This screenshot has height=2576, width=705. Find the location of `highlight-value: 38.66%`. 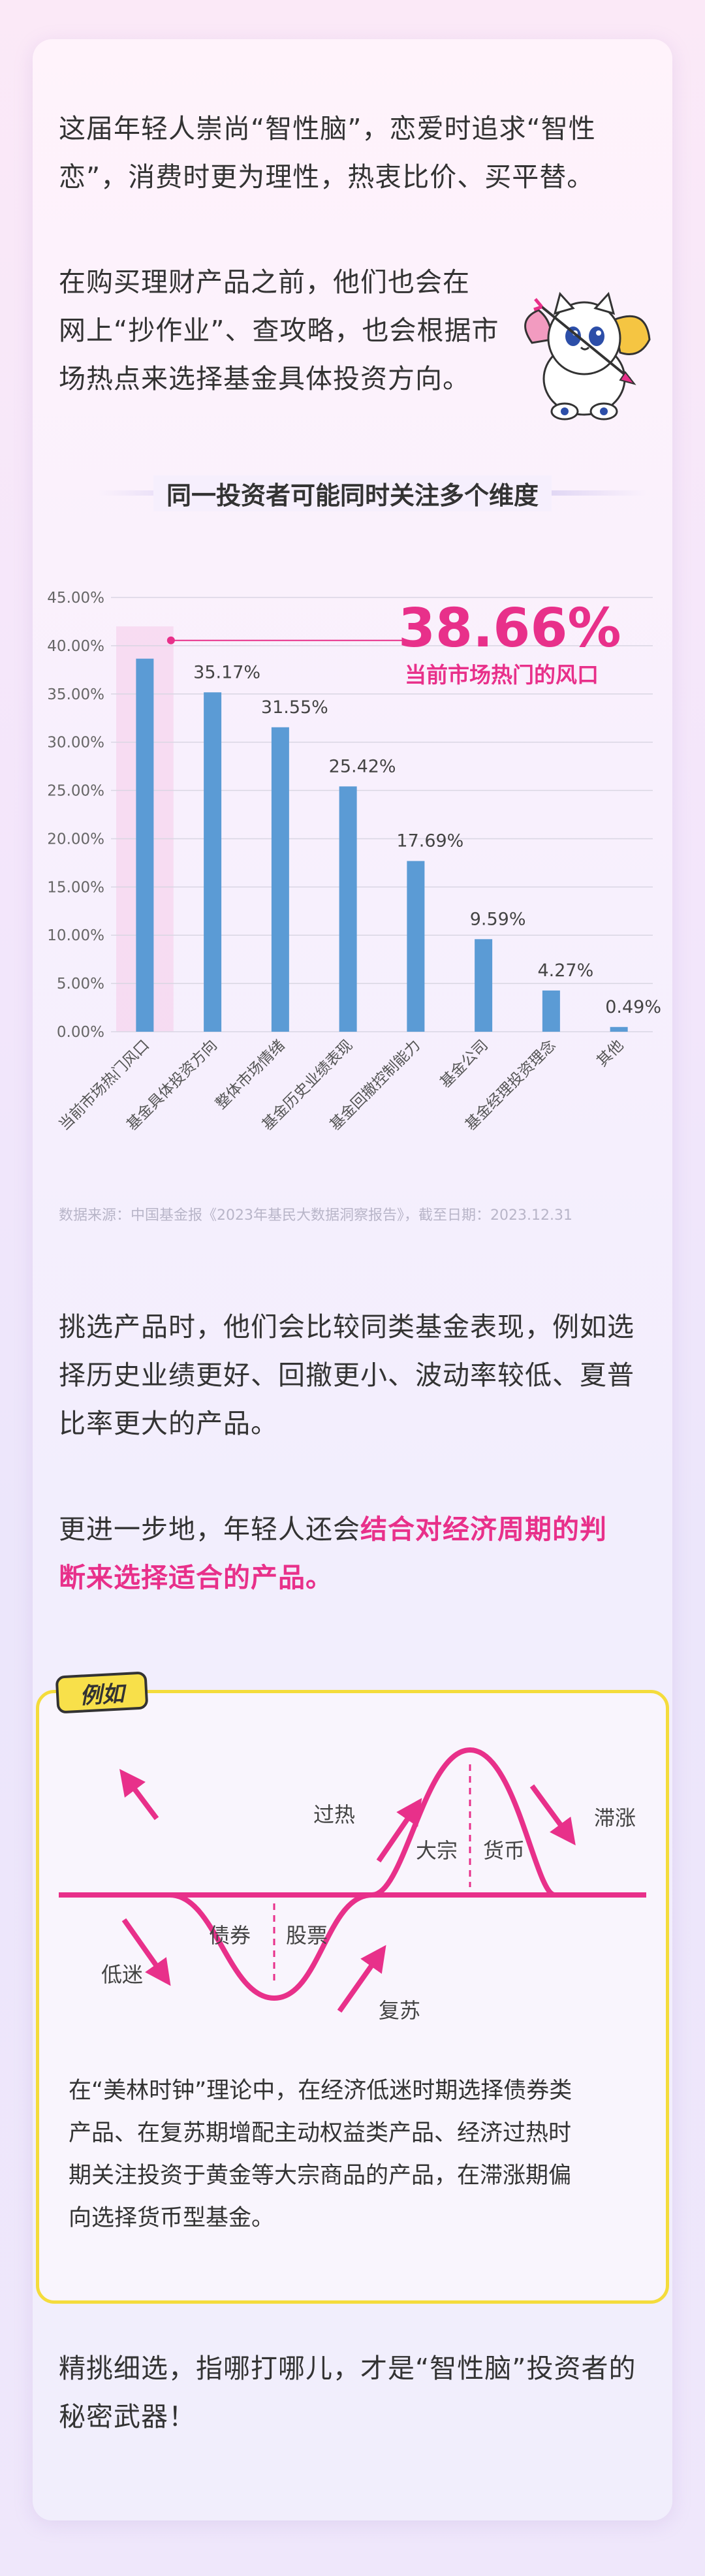

highlight-value: 38.66% is located at coordinates (509, 628).